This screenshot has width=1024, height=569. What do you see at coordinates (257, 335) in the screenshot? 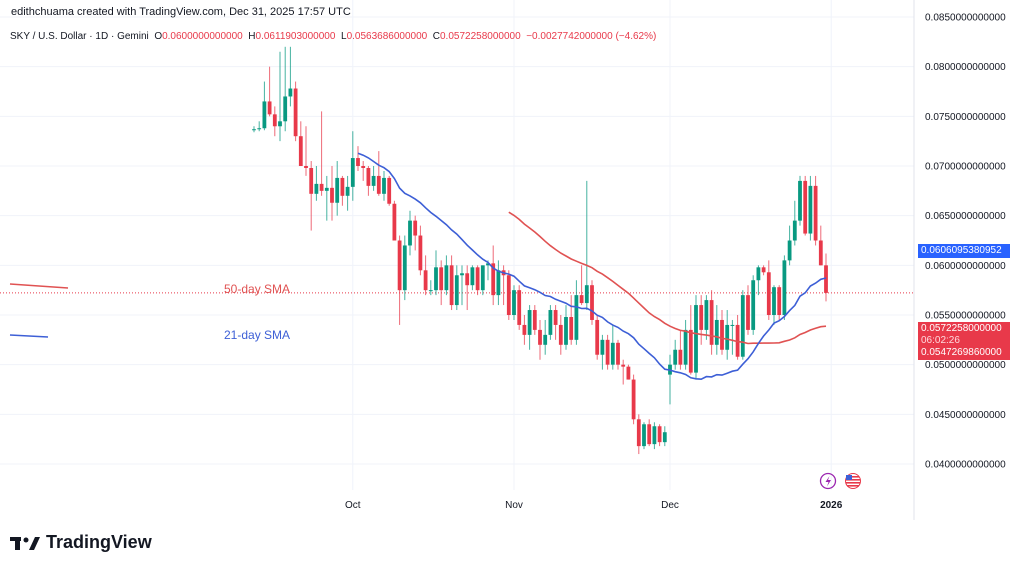
I see `sma21-annotation: 21-day SMA` at bounding box center [257, 335].